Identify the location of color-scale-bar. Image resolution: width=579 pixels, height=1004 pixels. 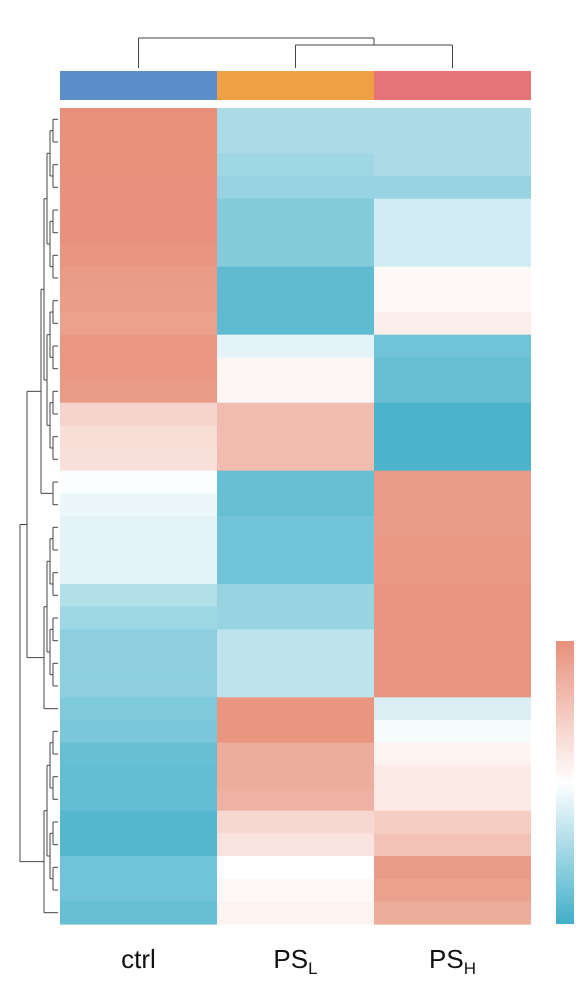
(565, 782).